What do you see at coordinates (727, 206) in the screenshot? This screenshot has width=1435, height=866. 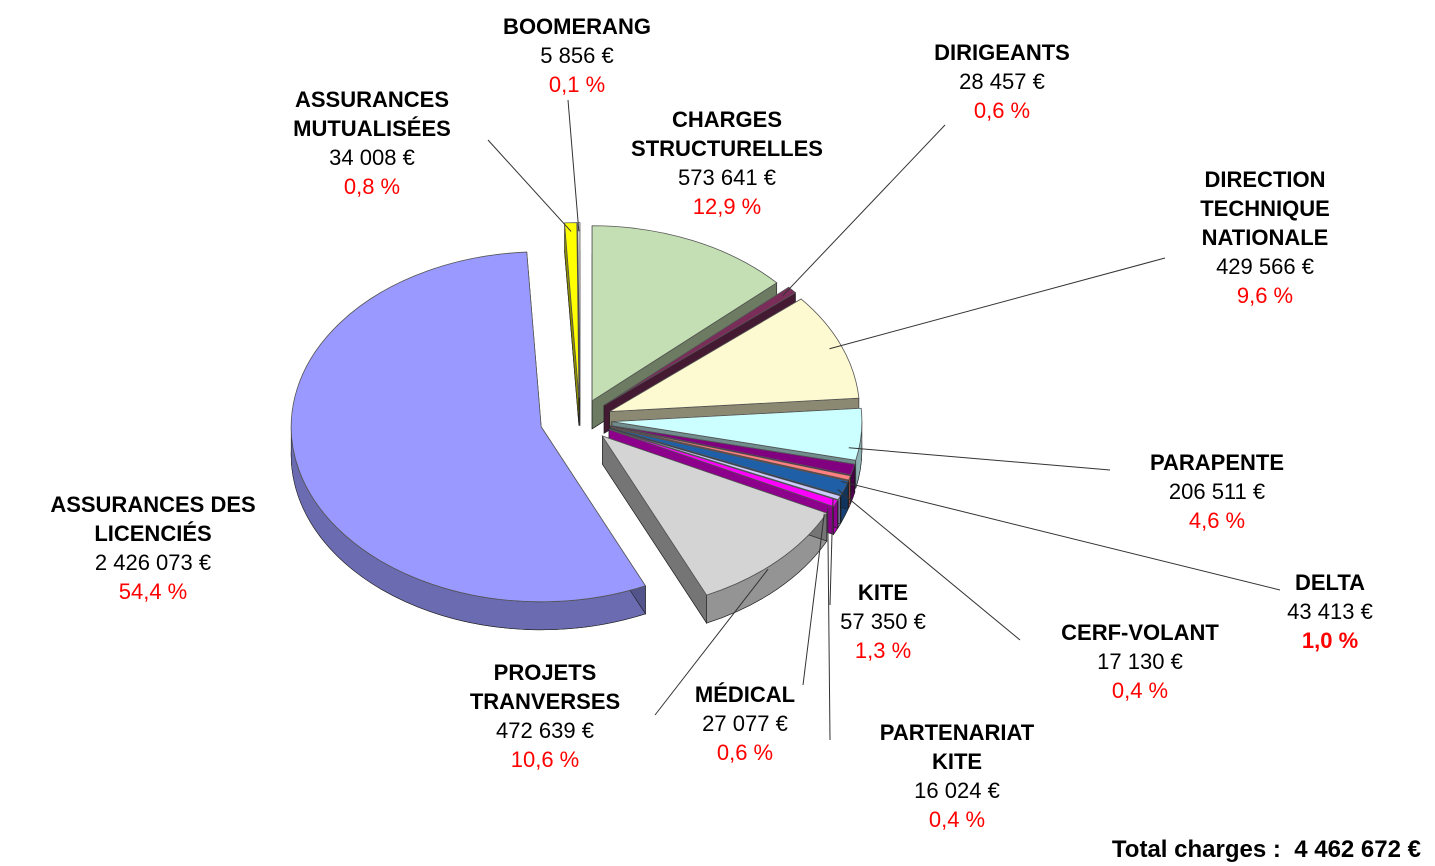 I see `percentage-label: 12,9 %` at bounding box center [727, 206].